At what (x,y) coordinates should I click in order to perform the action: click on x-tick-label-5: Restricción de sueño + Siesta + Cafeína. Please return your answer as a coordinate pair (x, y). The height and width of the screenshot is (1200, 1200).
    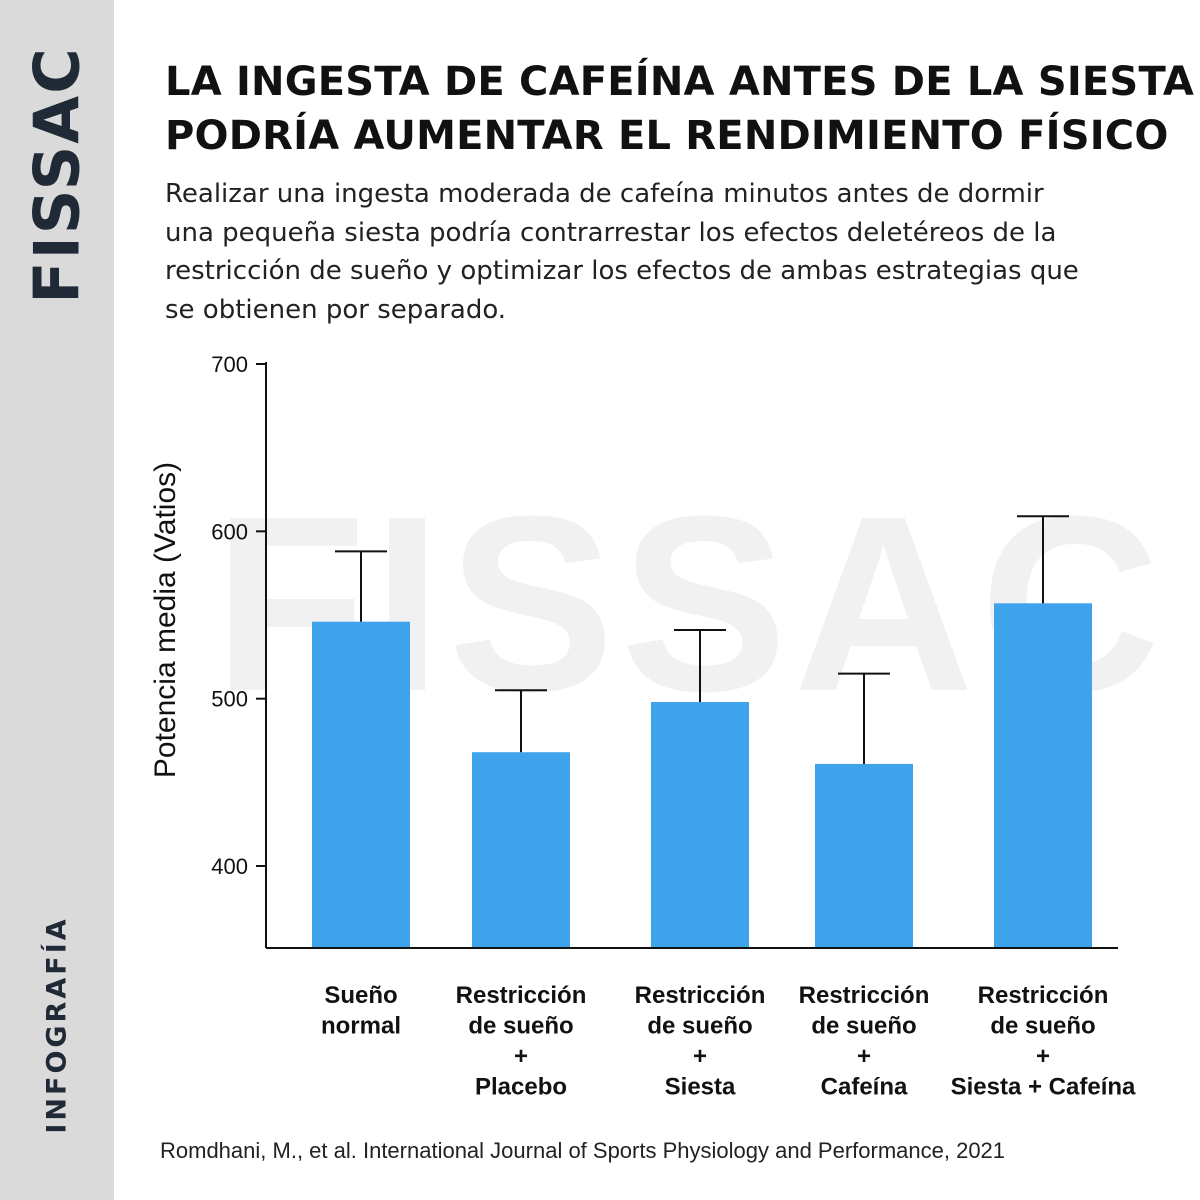
    Looking at the image, I should click on (1043, 1041).